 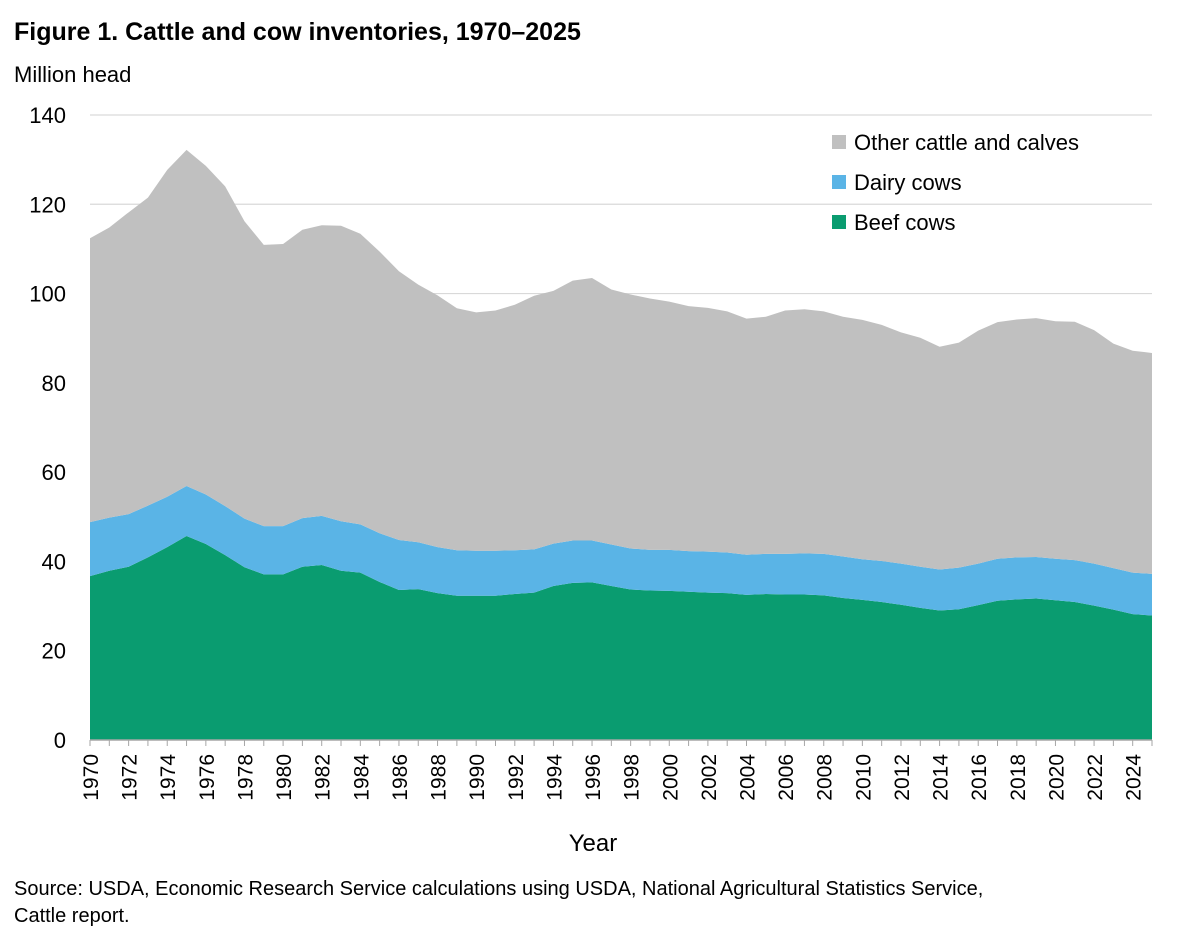 What do you see at coordinates (621, 550) in the screenshot?
I see `area-dairy-cows` at bounding box center [621, 550].